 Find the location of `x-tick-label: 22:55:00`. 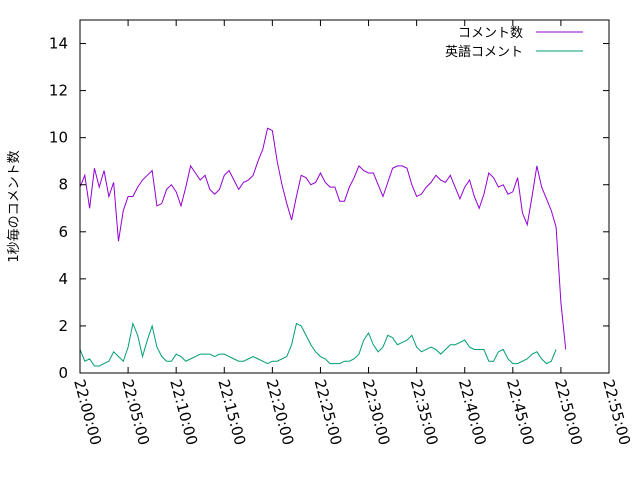

x-tick-label: 22:55:00 is located at coordinates (616, 412).